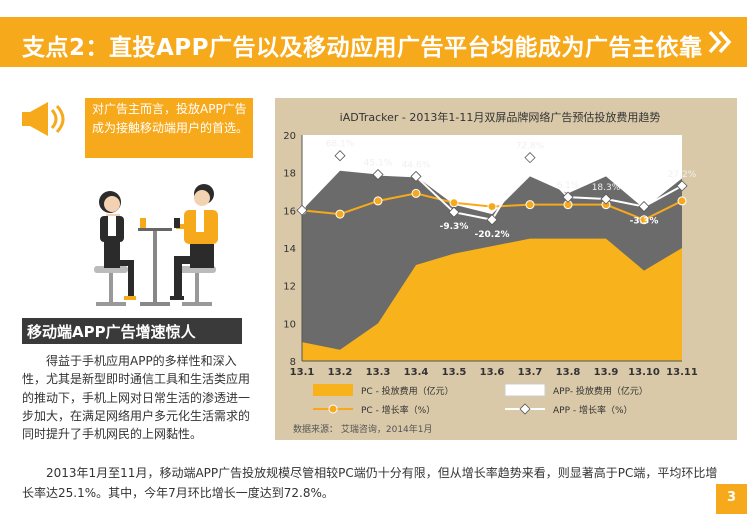  I want to click on y-tick-label: 16, so click(289, 211).